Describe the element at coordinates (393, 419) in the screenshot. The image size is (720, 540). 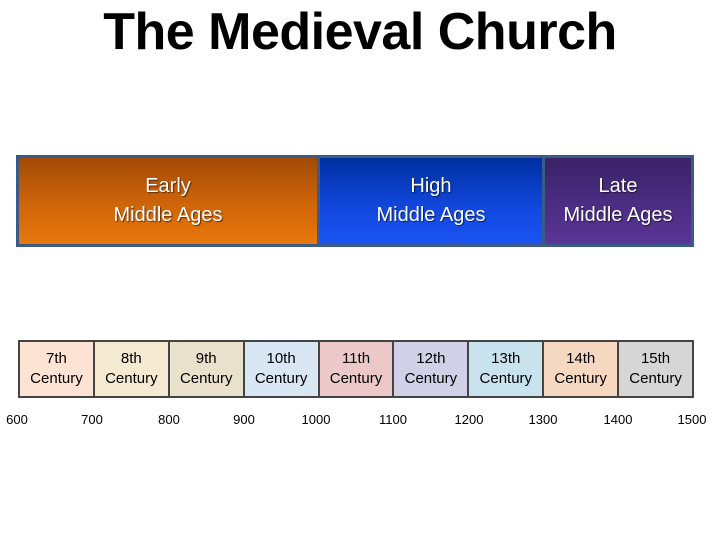
I see `year-tick: 1100` at that location.